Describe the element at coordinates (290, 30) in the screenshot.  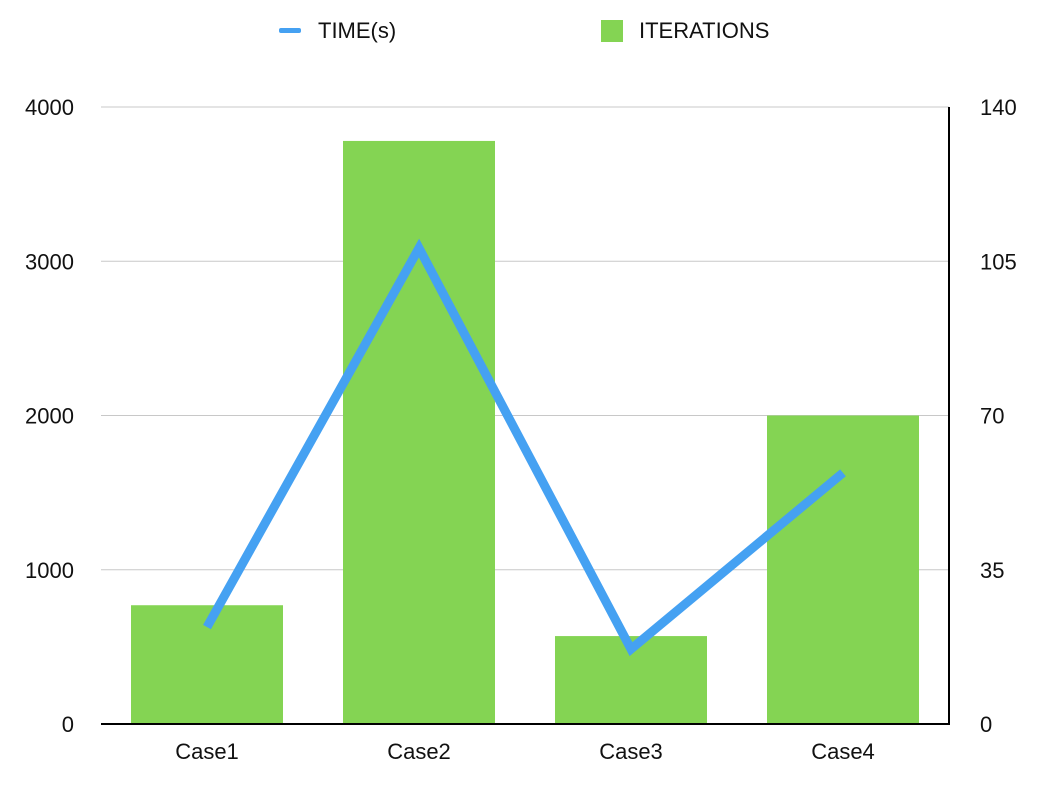
I see `legend-line-swatch` at that location.